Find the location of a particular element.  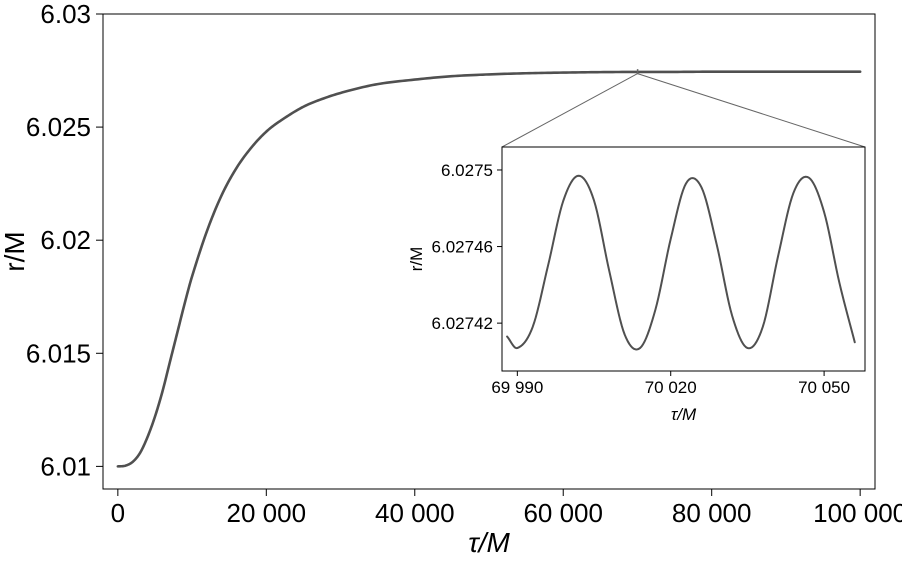

main-y-tick-label: 6.03 is located at coordinates (65, 14).